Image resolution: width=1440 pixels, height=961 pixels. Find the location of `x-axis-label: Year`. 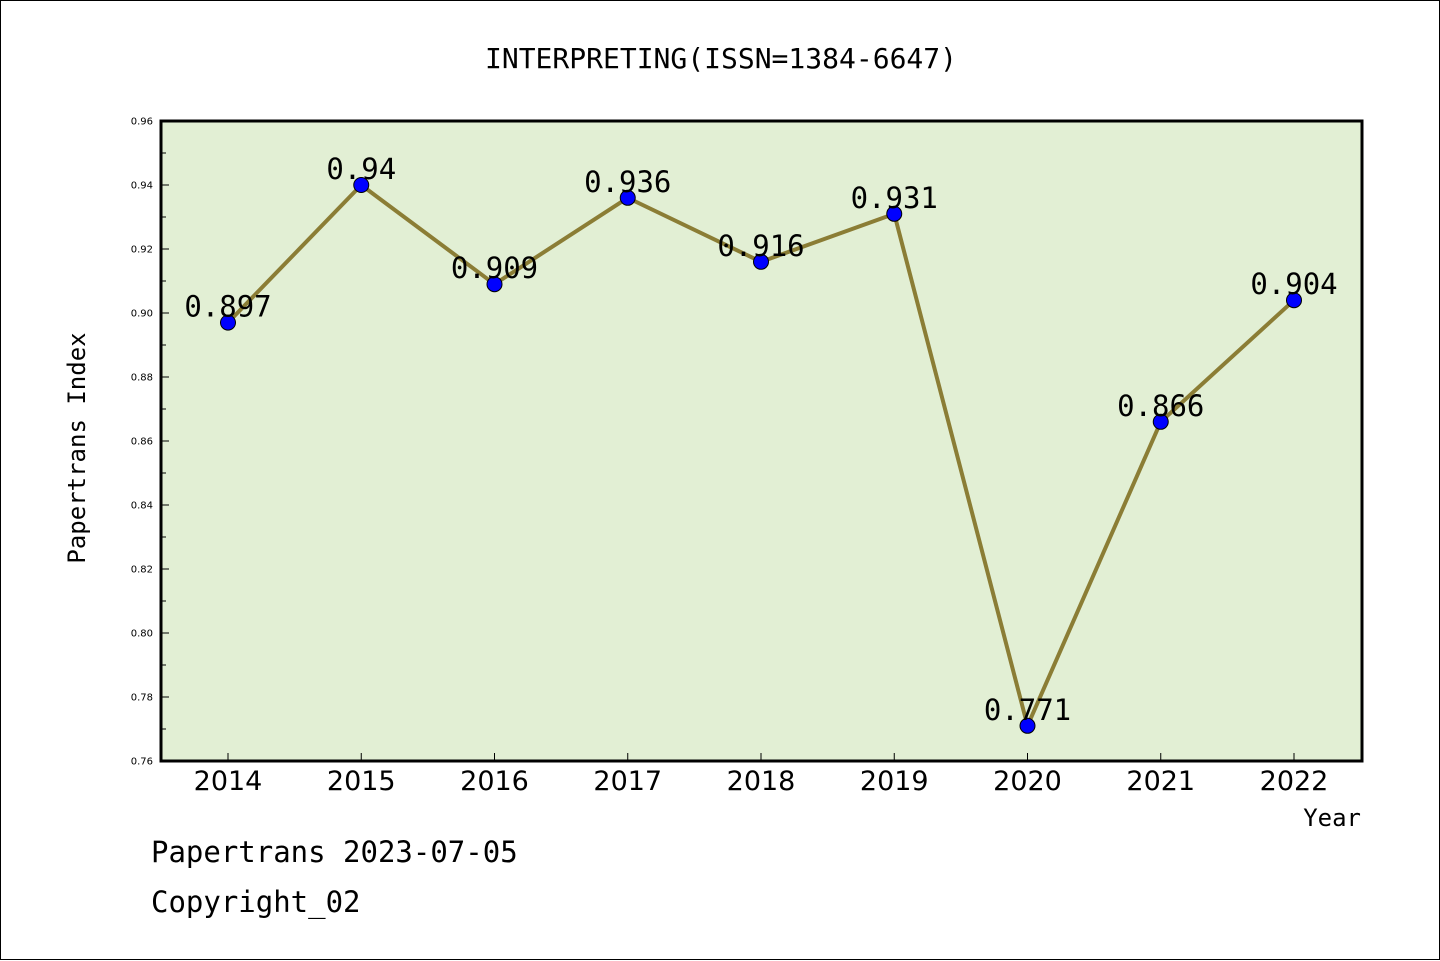

x-axis-label: Year is located at coordinates (1332, 818).